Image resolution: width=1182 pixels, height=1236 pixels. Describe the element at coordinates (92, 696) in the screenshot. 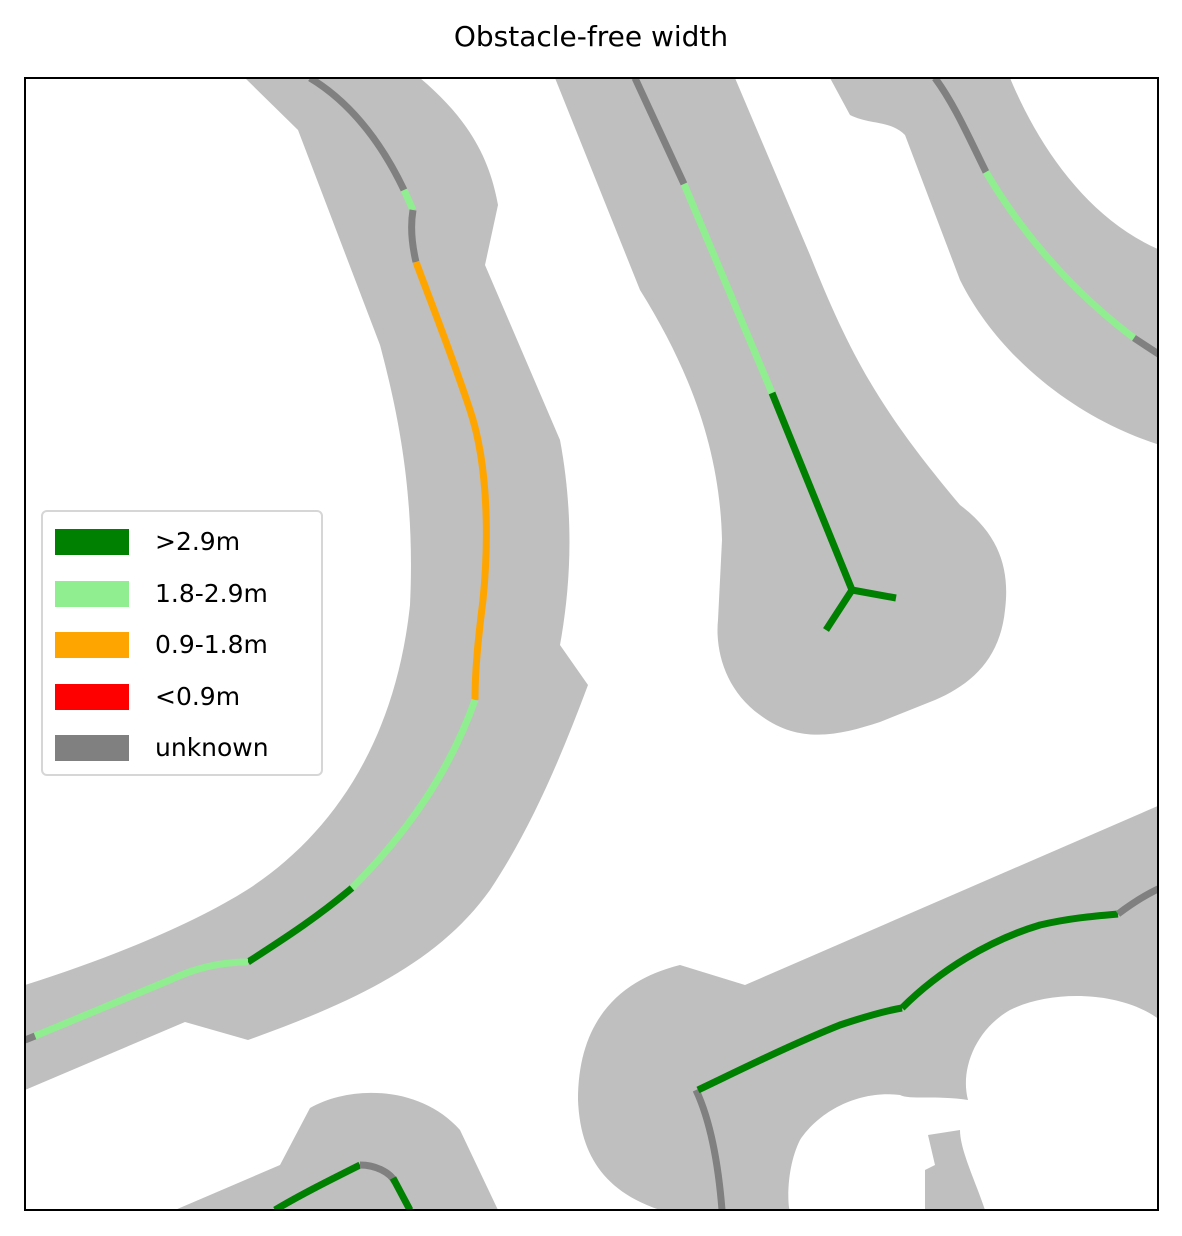

I see `legend-swatch-very-narrow` at that location.